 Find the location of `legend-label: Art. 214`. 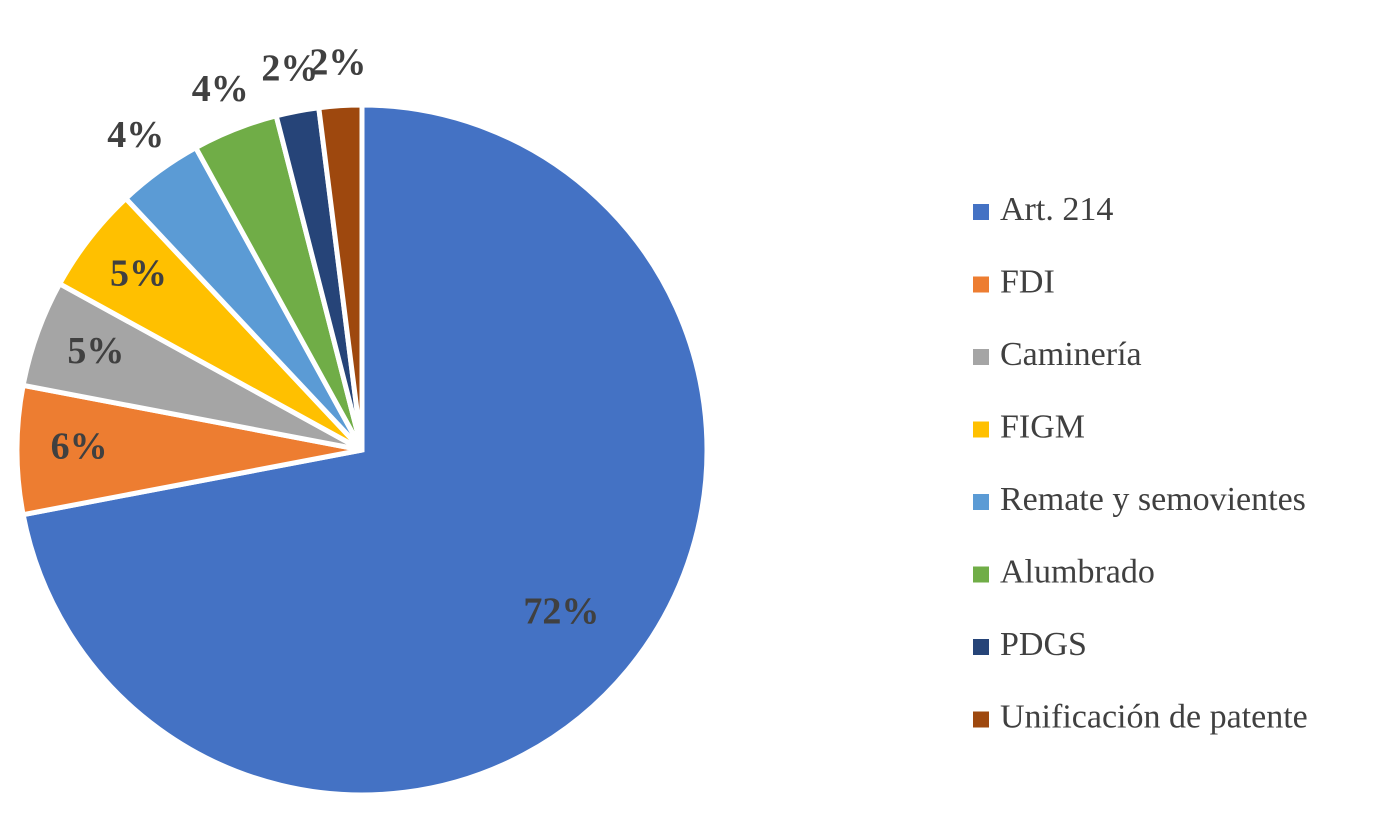

legend-label: Art. 214 is located at coordinates (1056, 209).